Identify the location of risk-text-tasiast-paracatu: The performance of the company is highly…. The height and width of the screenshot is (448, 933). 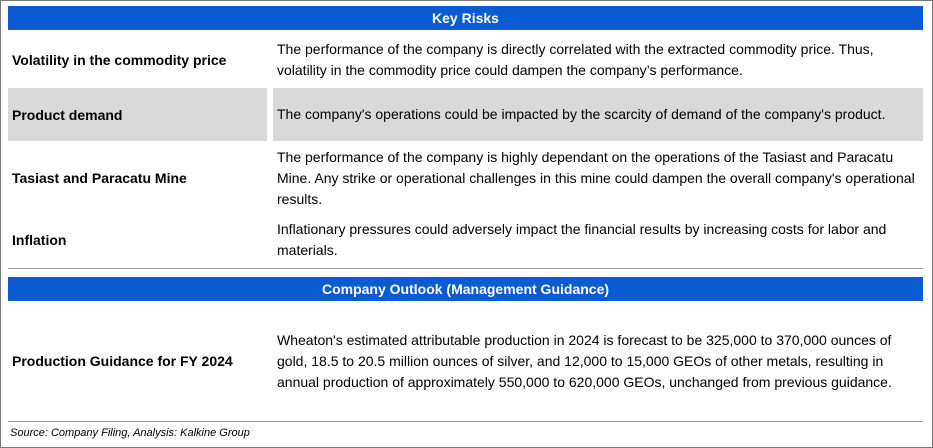
(596, 177).